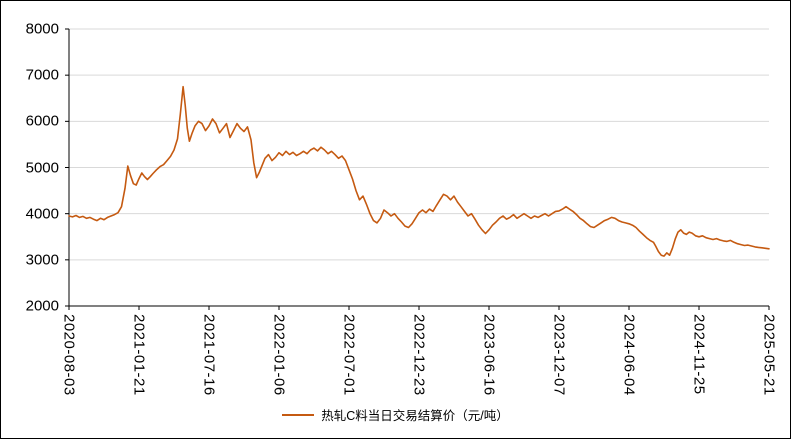 The height and width of the screenshot is (439, 791). I want to click on y-axis-tick-label: 4000, so click(42, 214).